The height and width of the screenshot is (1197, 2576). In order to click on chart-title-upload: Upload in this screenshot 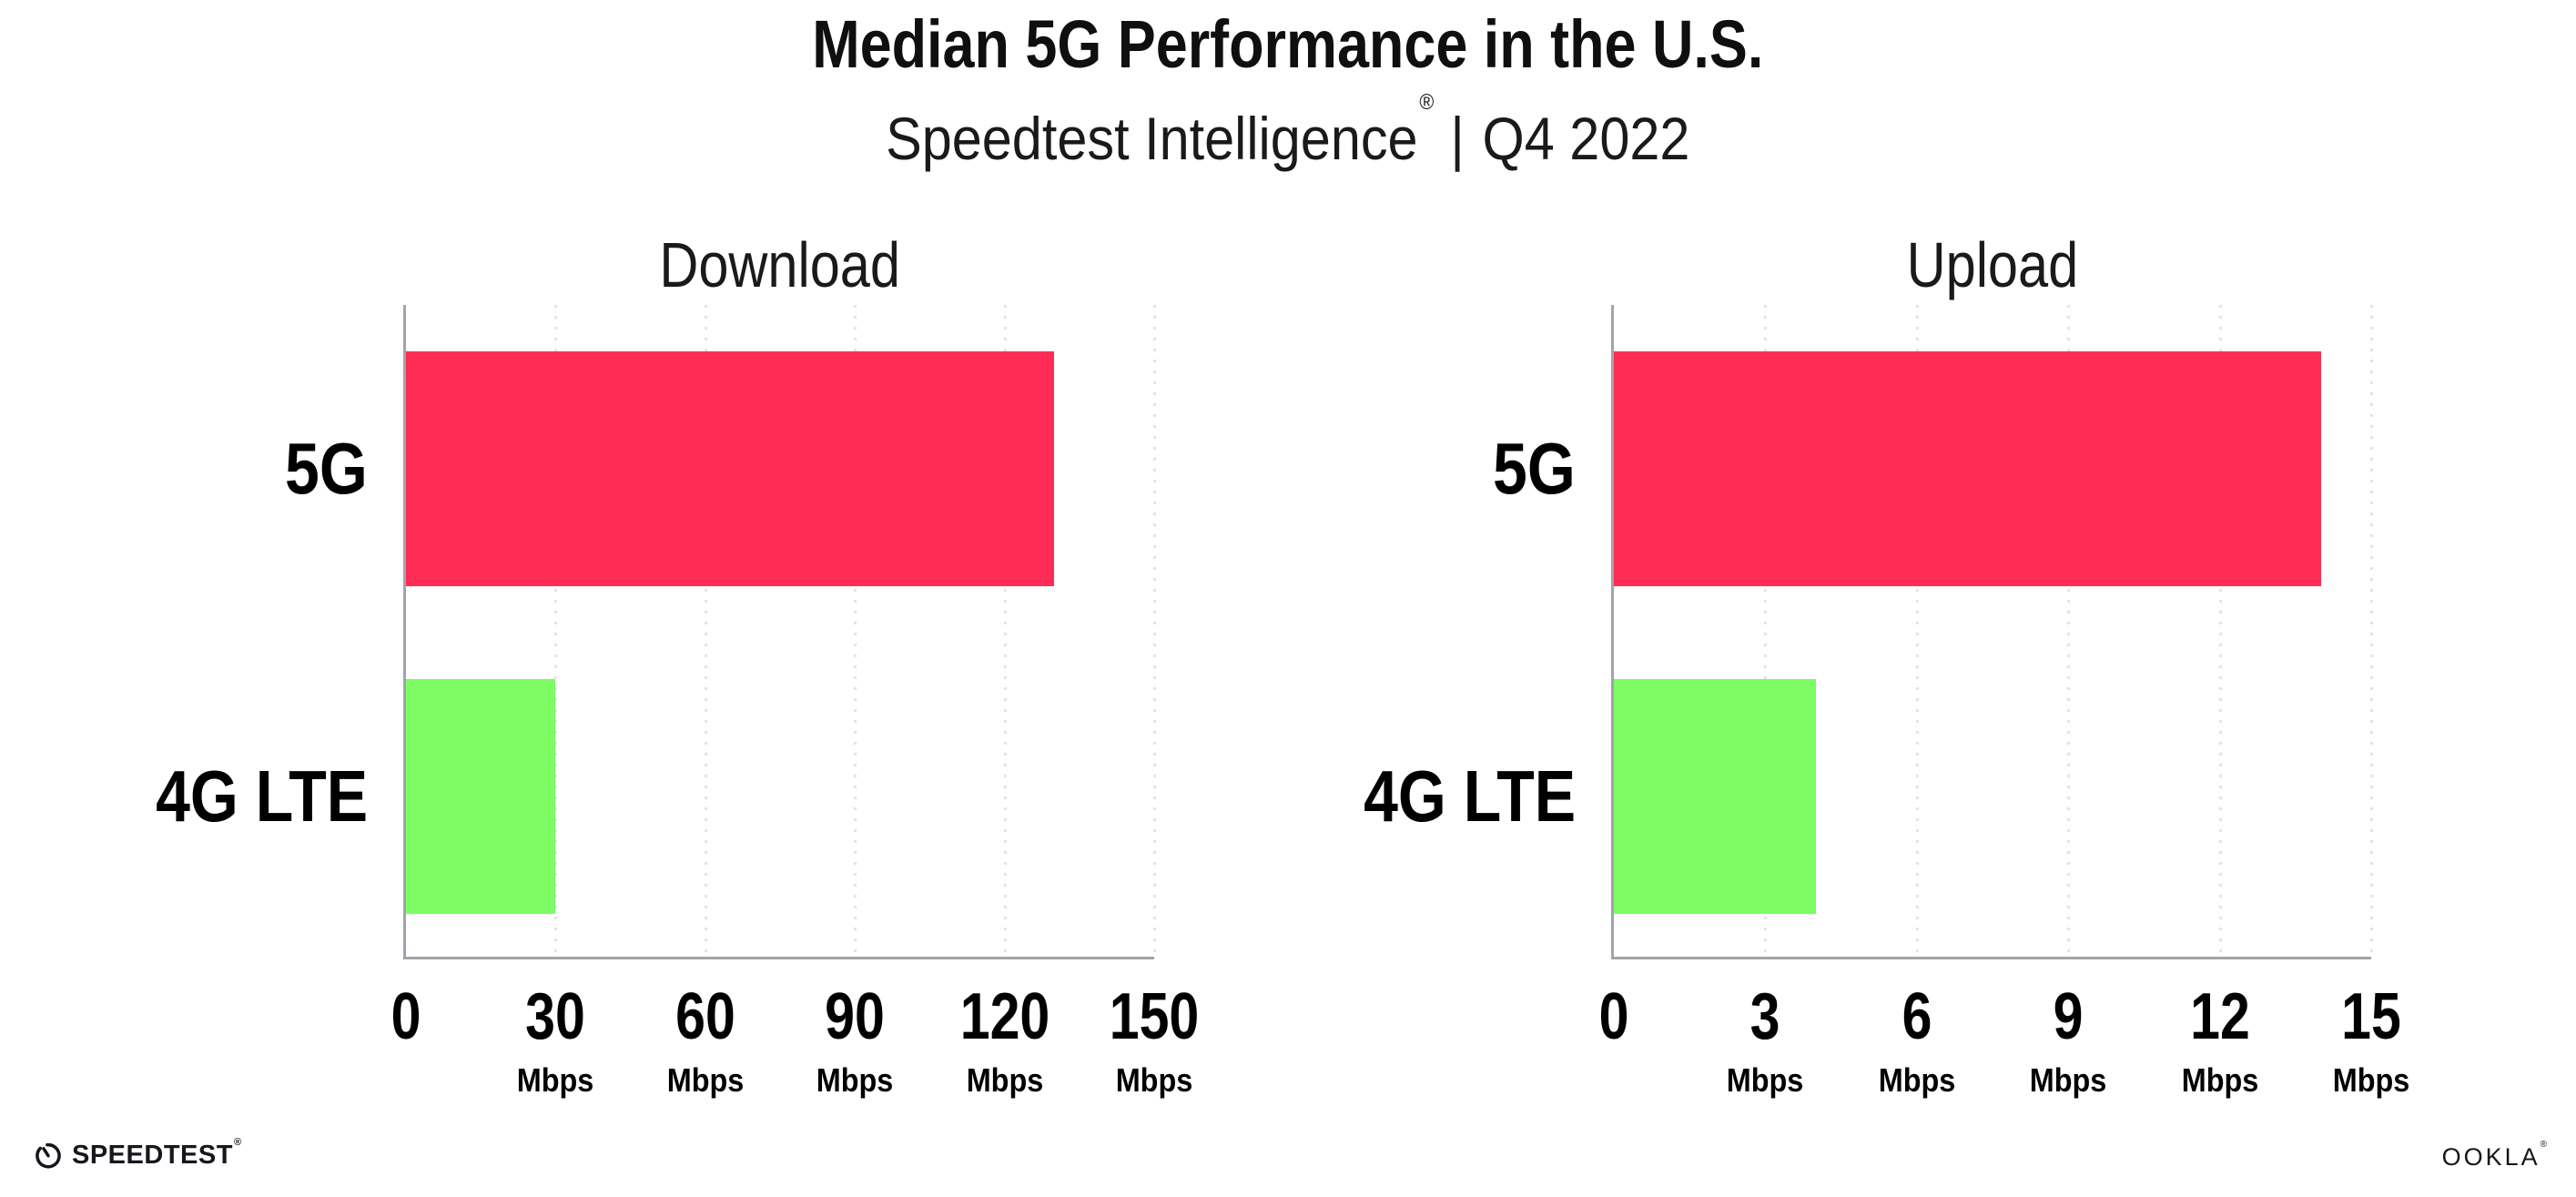, I will do `click(1992, 266)`.